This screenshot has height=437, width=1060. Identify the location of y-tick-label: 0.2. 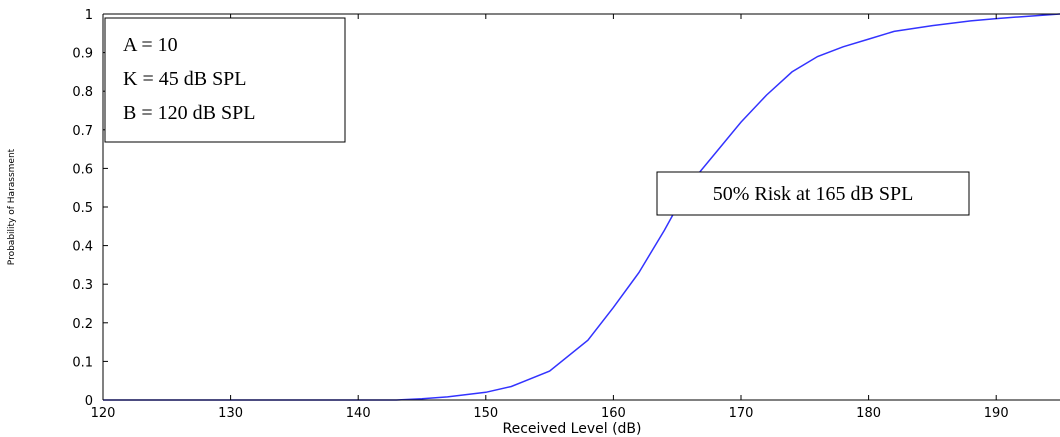
(82, 324).